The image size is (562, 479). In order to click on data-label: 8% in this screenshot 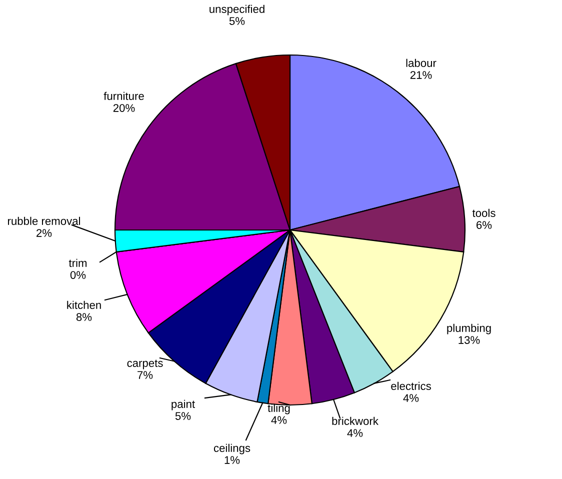, I will do `click(84, 317)`.